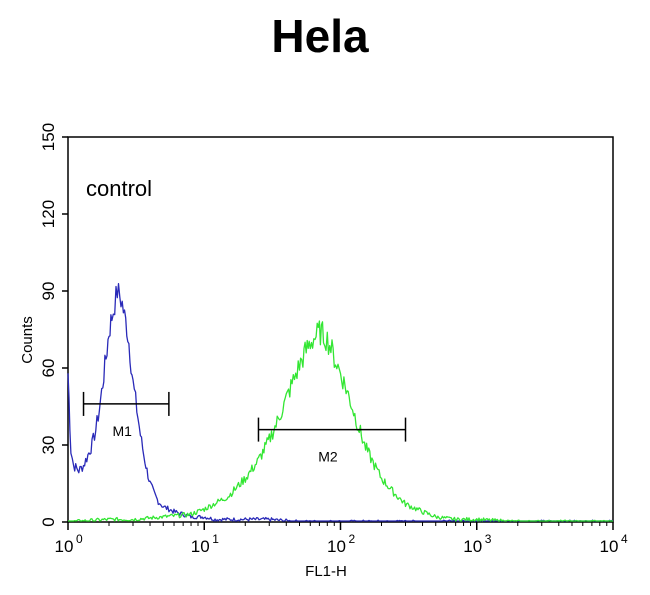 This screenshot has width=650, height=595. What do you see at coordinates (119, 188) in the screenshot?
I see `control-annotation: control` at bounding box center [119, 188].